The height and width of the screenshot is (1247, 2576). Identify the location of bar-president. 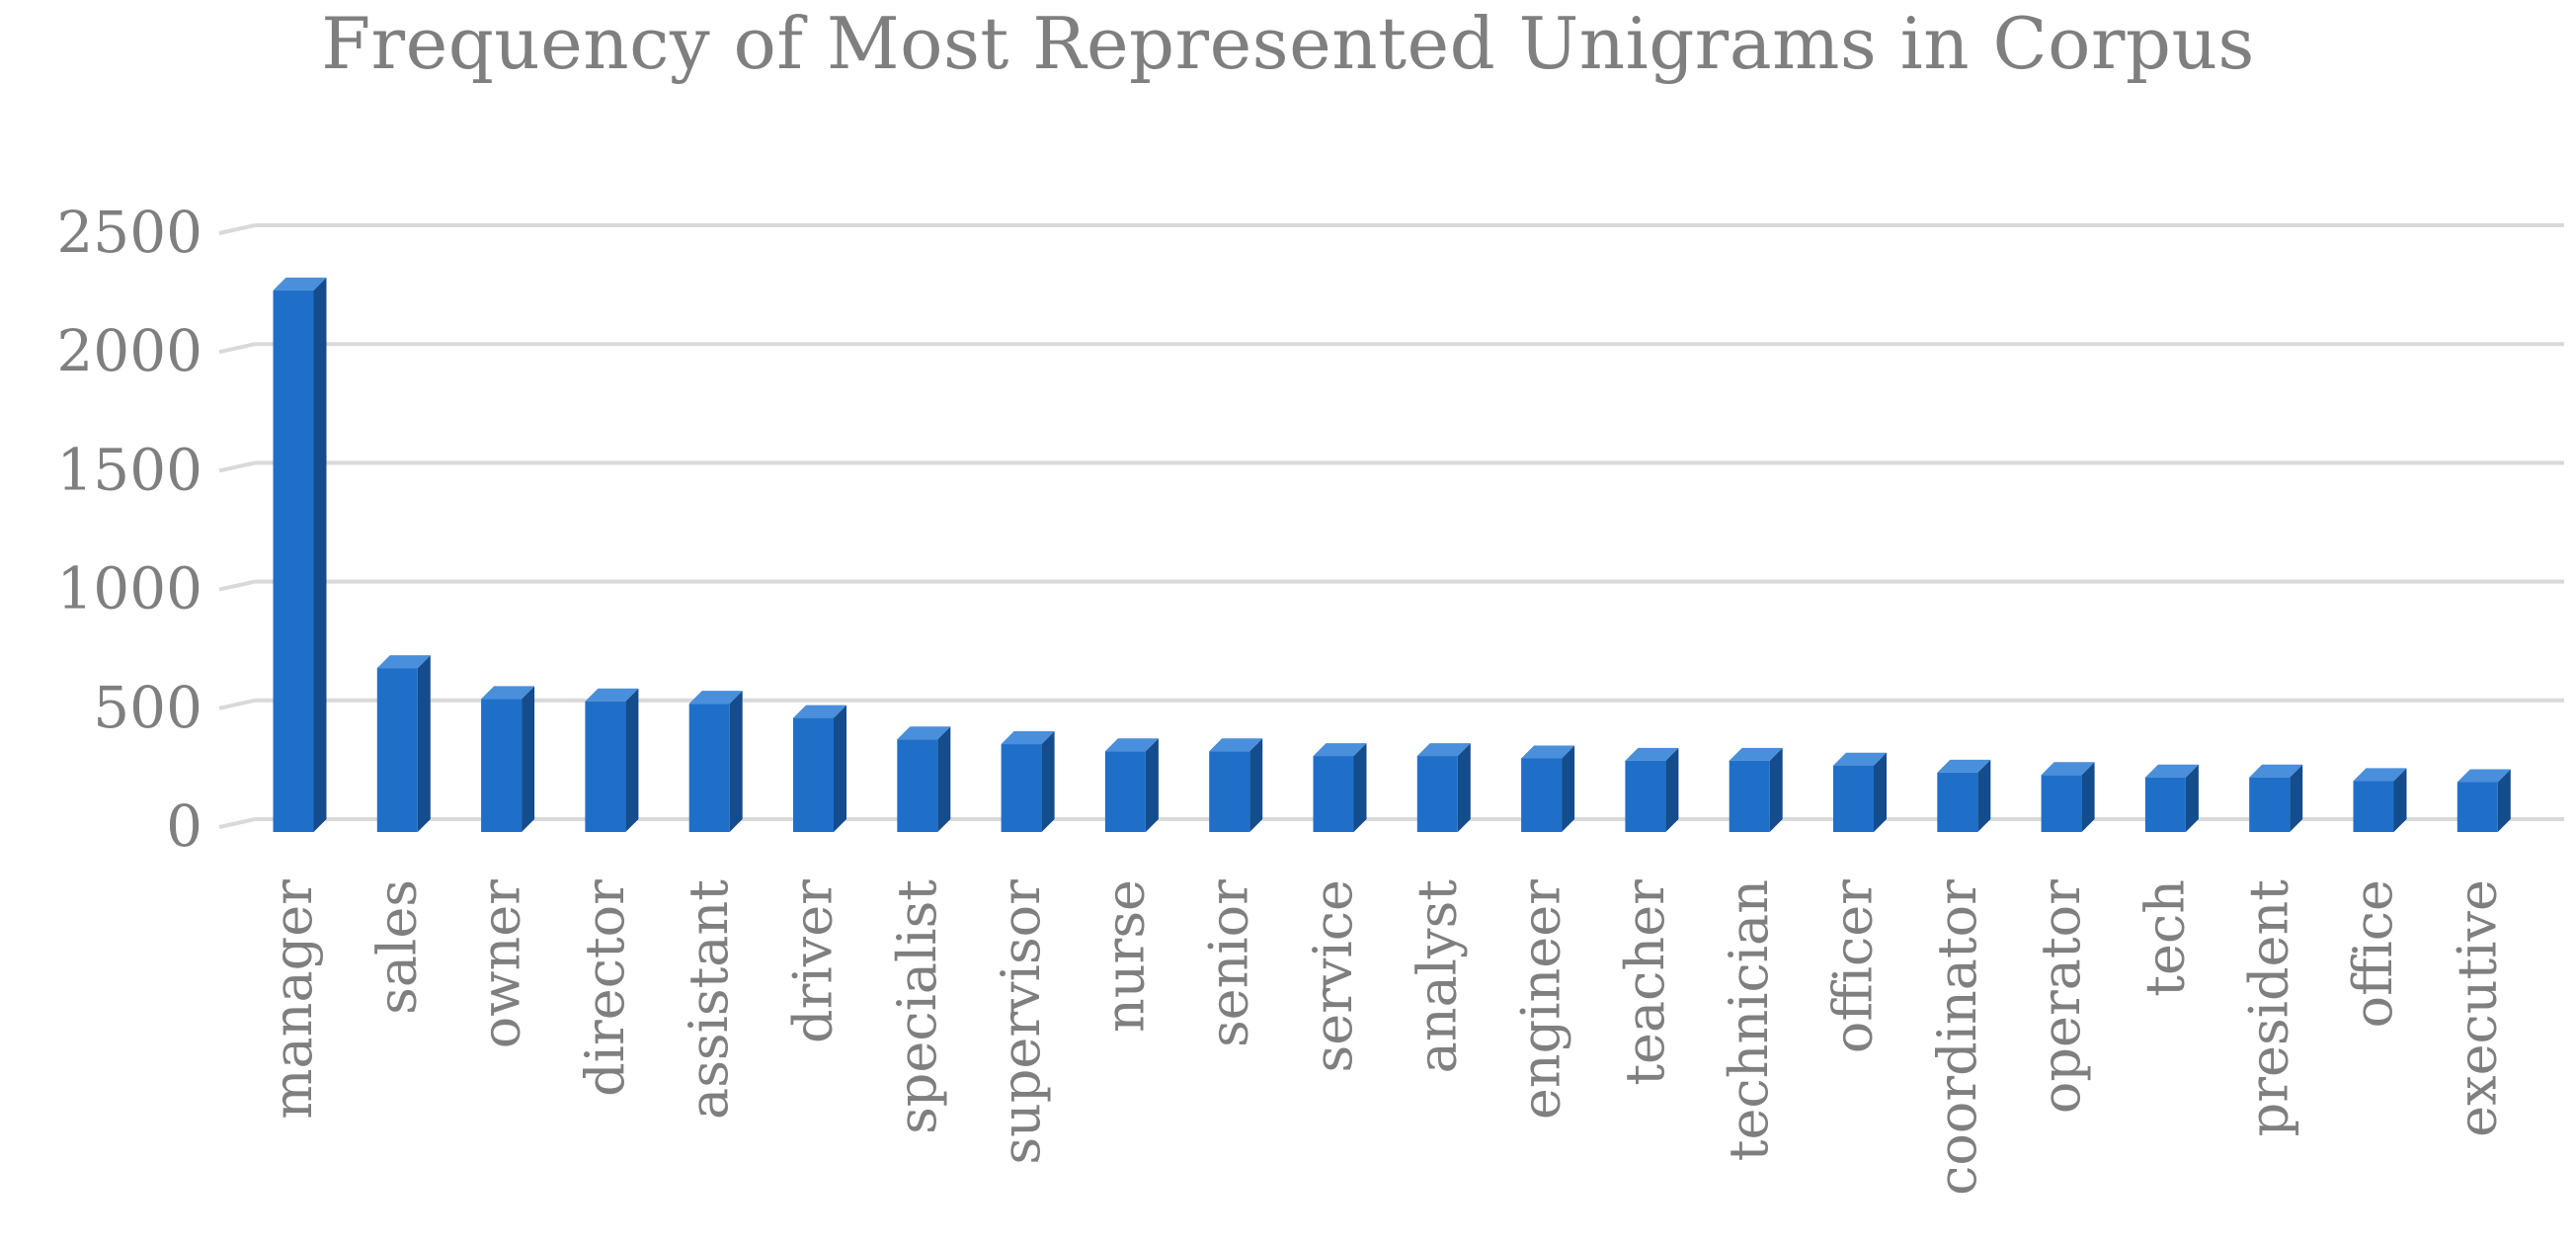
(2276, 798).